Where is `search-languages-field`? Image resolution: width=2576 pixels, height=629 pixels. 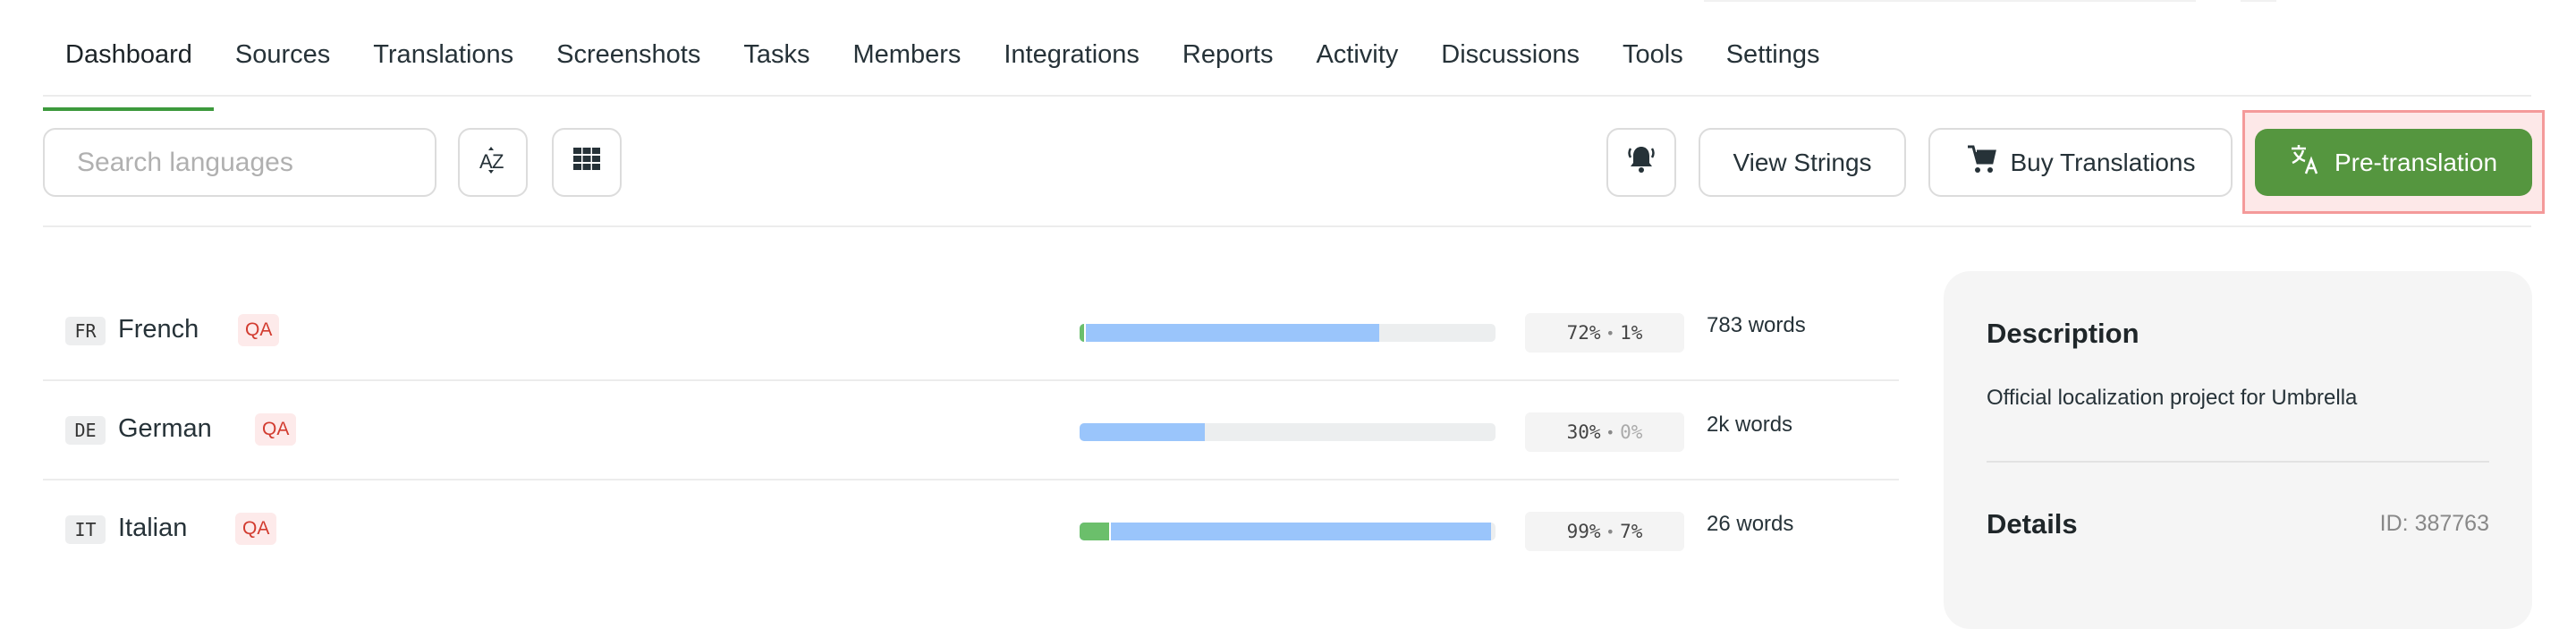
search-languages-field is located at coordinates (239, 162).